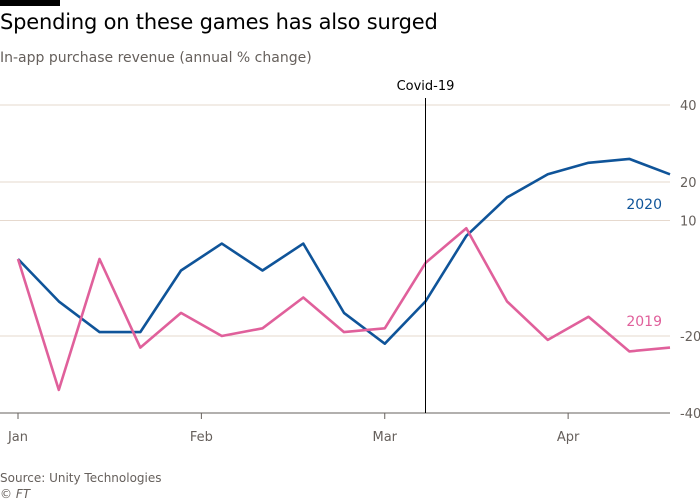  What do you see at coordinates (426, 86) in the screenshot?
I see `covid-marker-label: Covid-19` at bounding box center [426, 86].